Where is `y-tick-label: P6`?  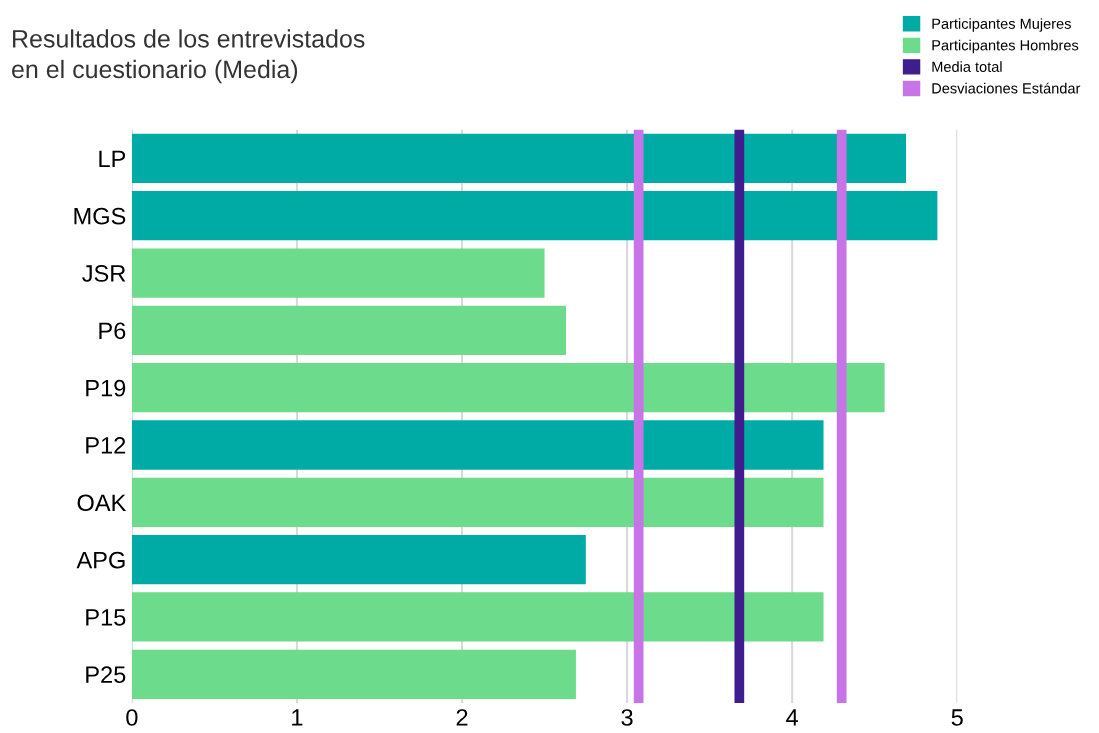
y-tick-label: P6 is located at coordinates (112, 331).